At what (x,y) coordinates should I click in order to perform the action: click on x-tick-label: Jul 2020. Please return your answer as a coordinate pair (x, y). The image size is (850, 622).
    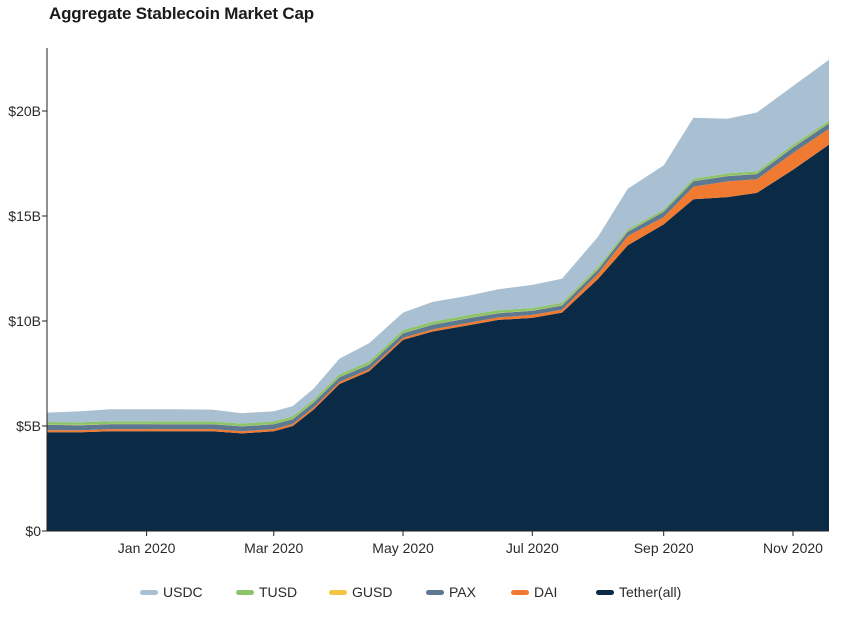
    Looking at the image, I should click on (532, 548).